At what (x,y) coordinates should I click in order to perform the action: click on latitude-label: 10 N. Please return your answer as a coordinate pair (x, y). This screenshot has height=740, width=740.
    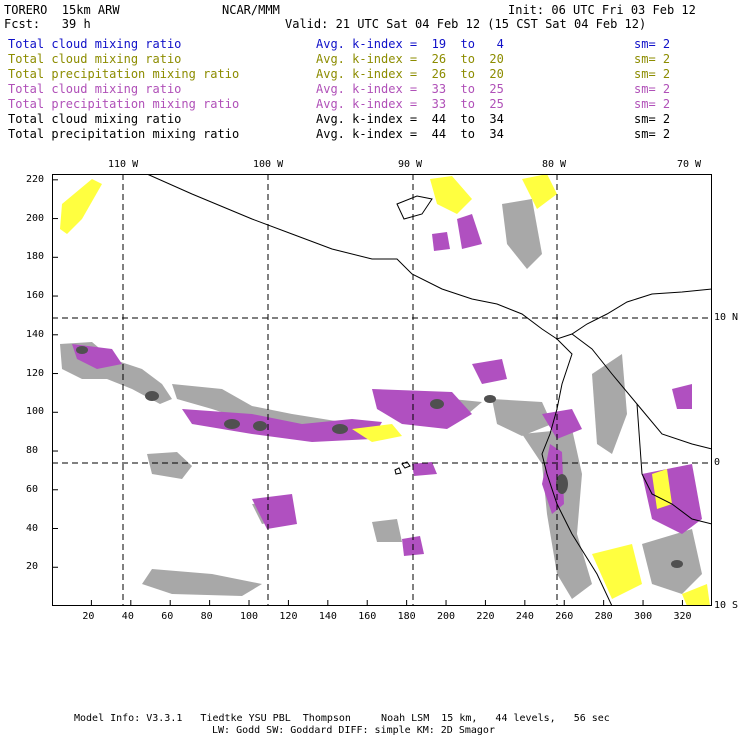
    Looking at the image, I should click on (726, 317).